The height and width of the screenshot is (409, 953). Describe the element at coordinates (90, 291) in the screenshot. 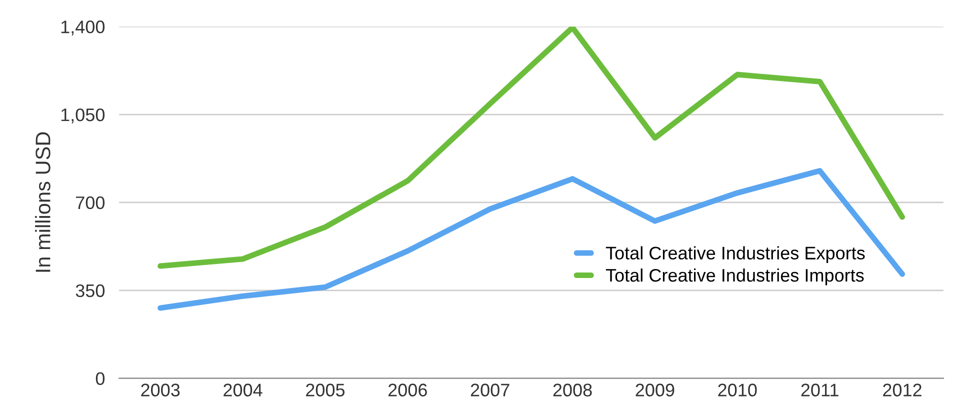

I see `y-tick-label: 350` at that location.